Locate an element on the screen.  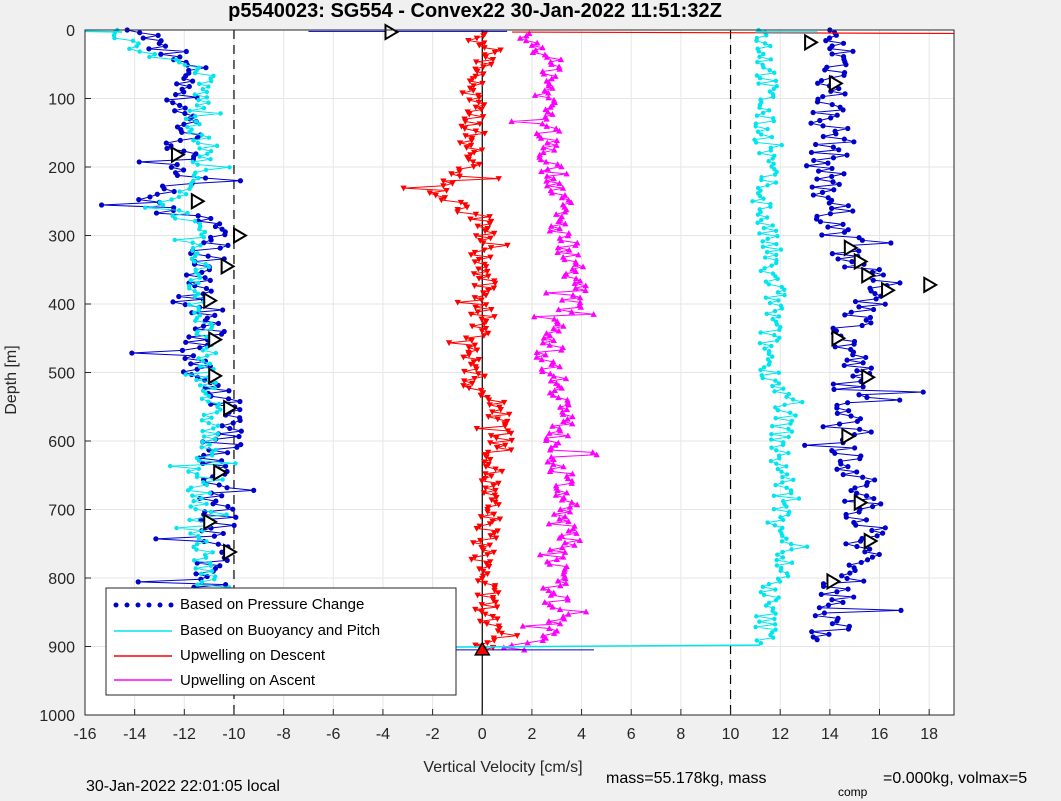
y-tick-label: 500 is located at coordinates (61, 374).